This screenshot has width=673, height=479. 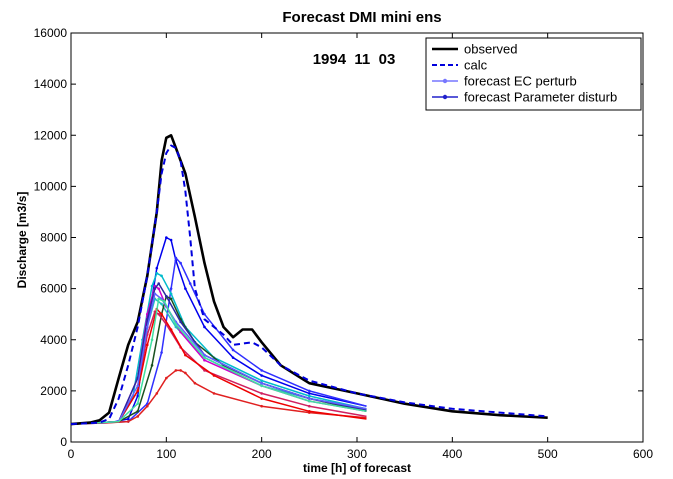 What do you see at coordinates (22, 240) in the screenshot?
I see `y-axis-label: Discharge [m3/s]` at bounding box center [22, 240].